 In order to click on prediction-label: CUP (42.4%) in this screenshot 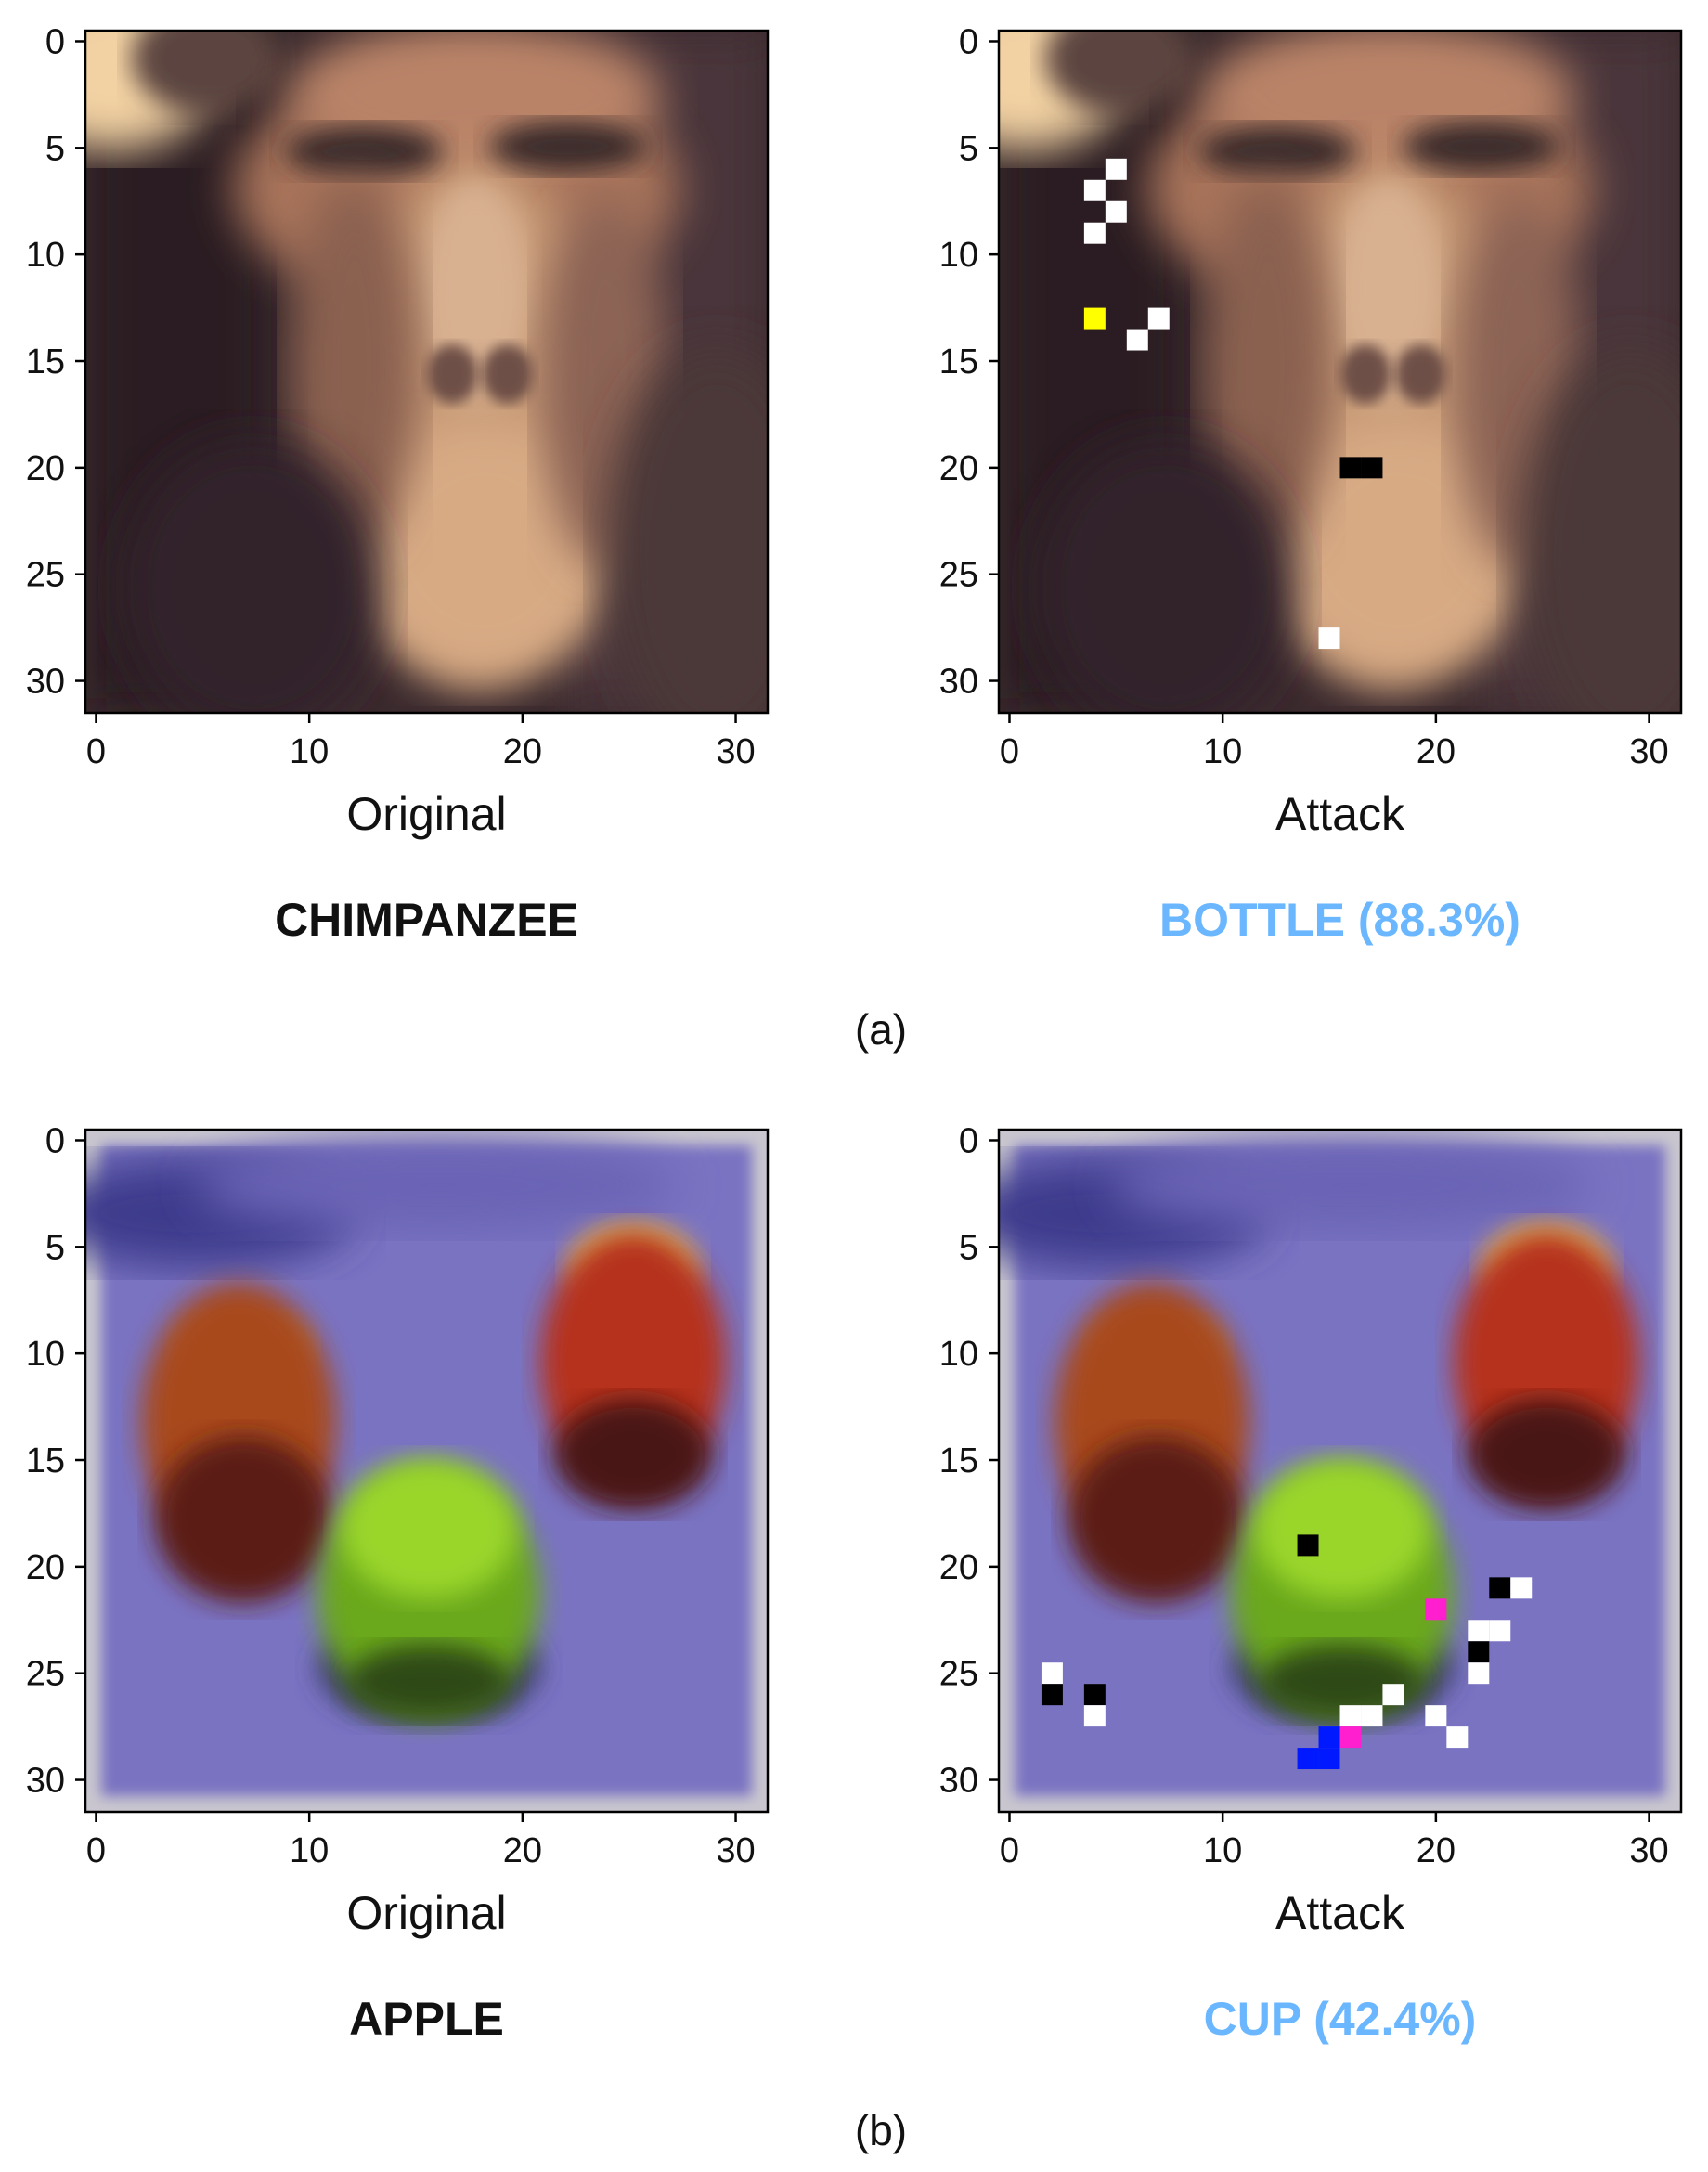, I will do `click(1341, 2019)`.